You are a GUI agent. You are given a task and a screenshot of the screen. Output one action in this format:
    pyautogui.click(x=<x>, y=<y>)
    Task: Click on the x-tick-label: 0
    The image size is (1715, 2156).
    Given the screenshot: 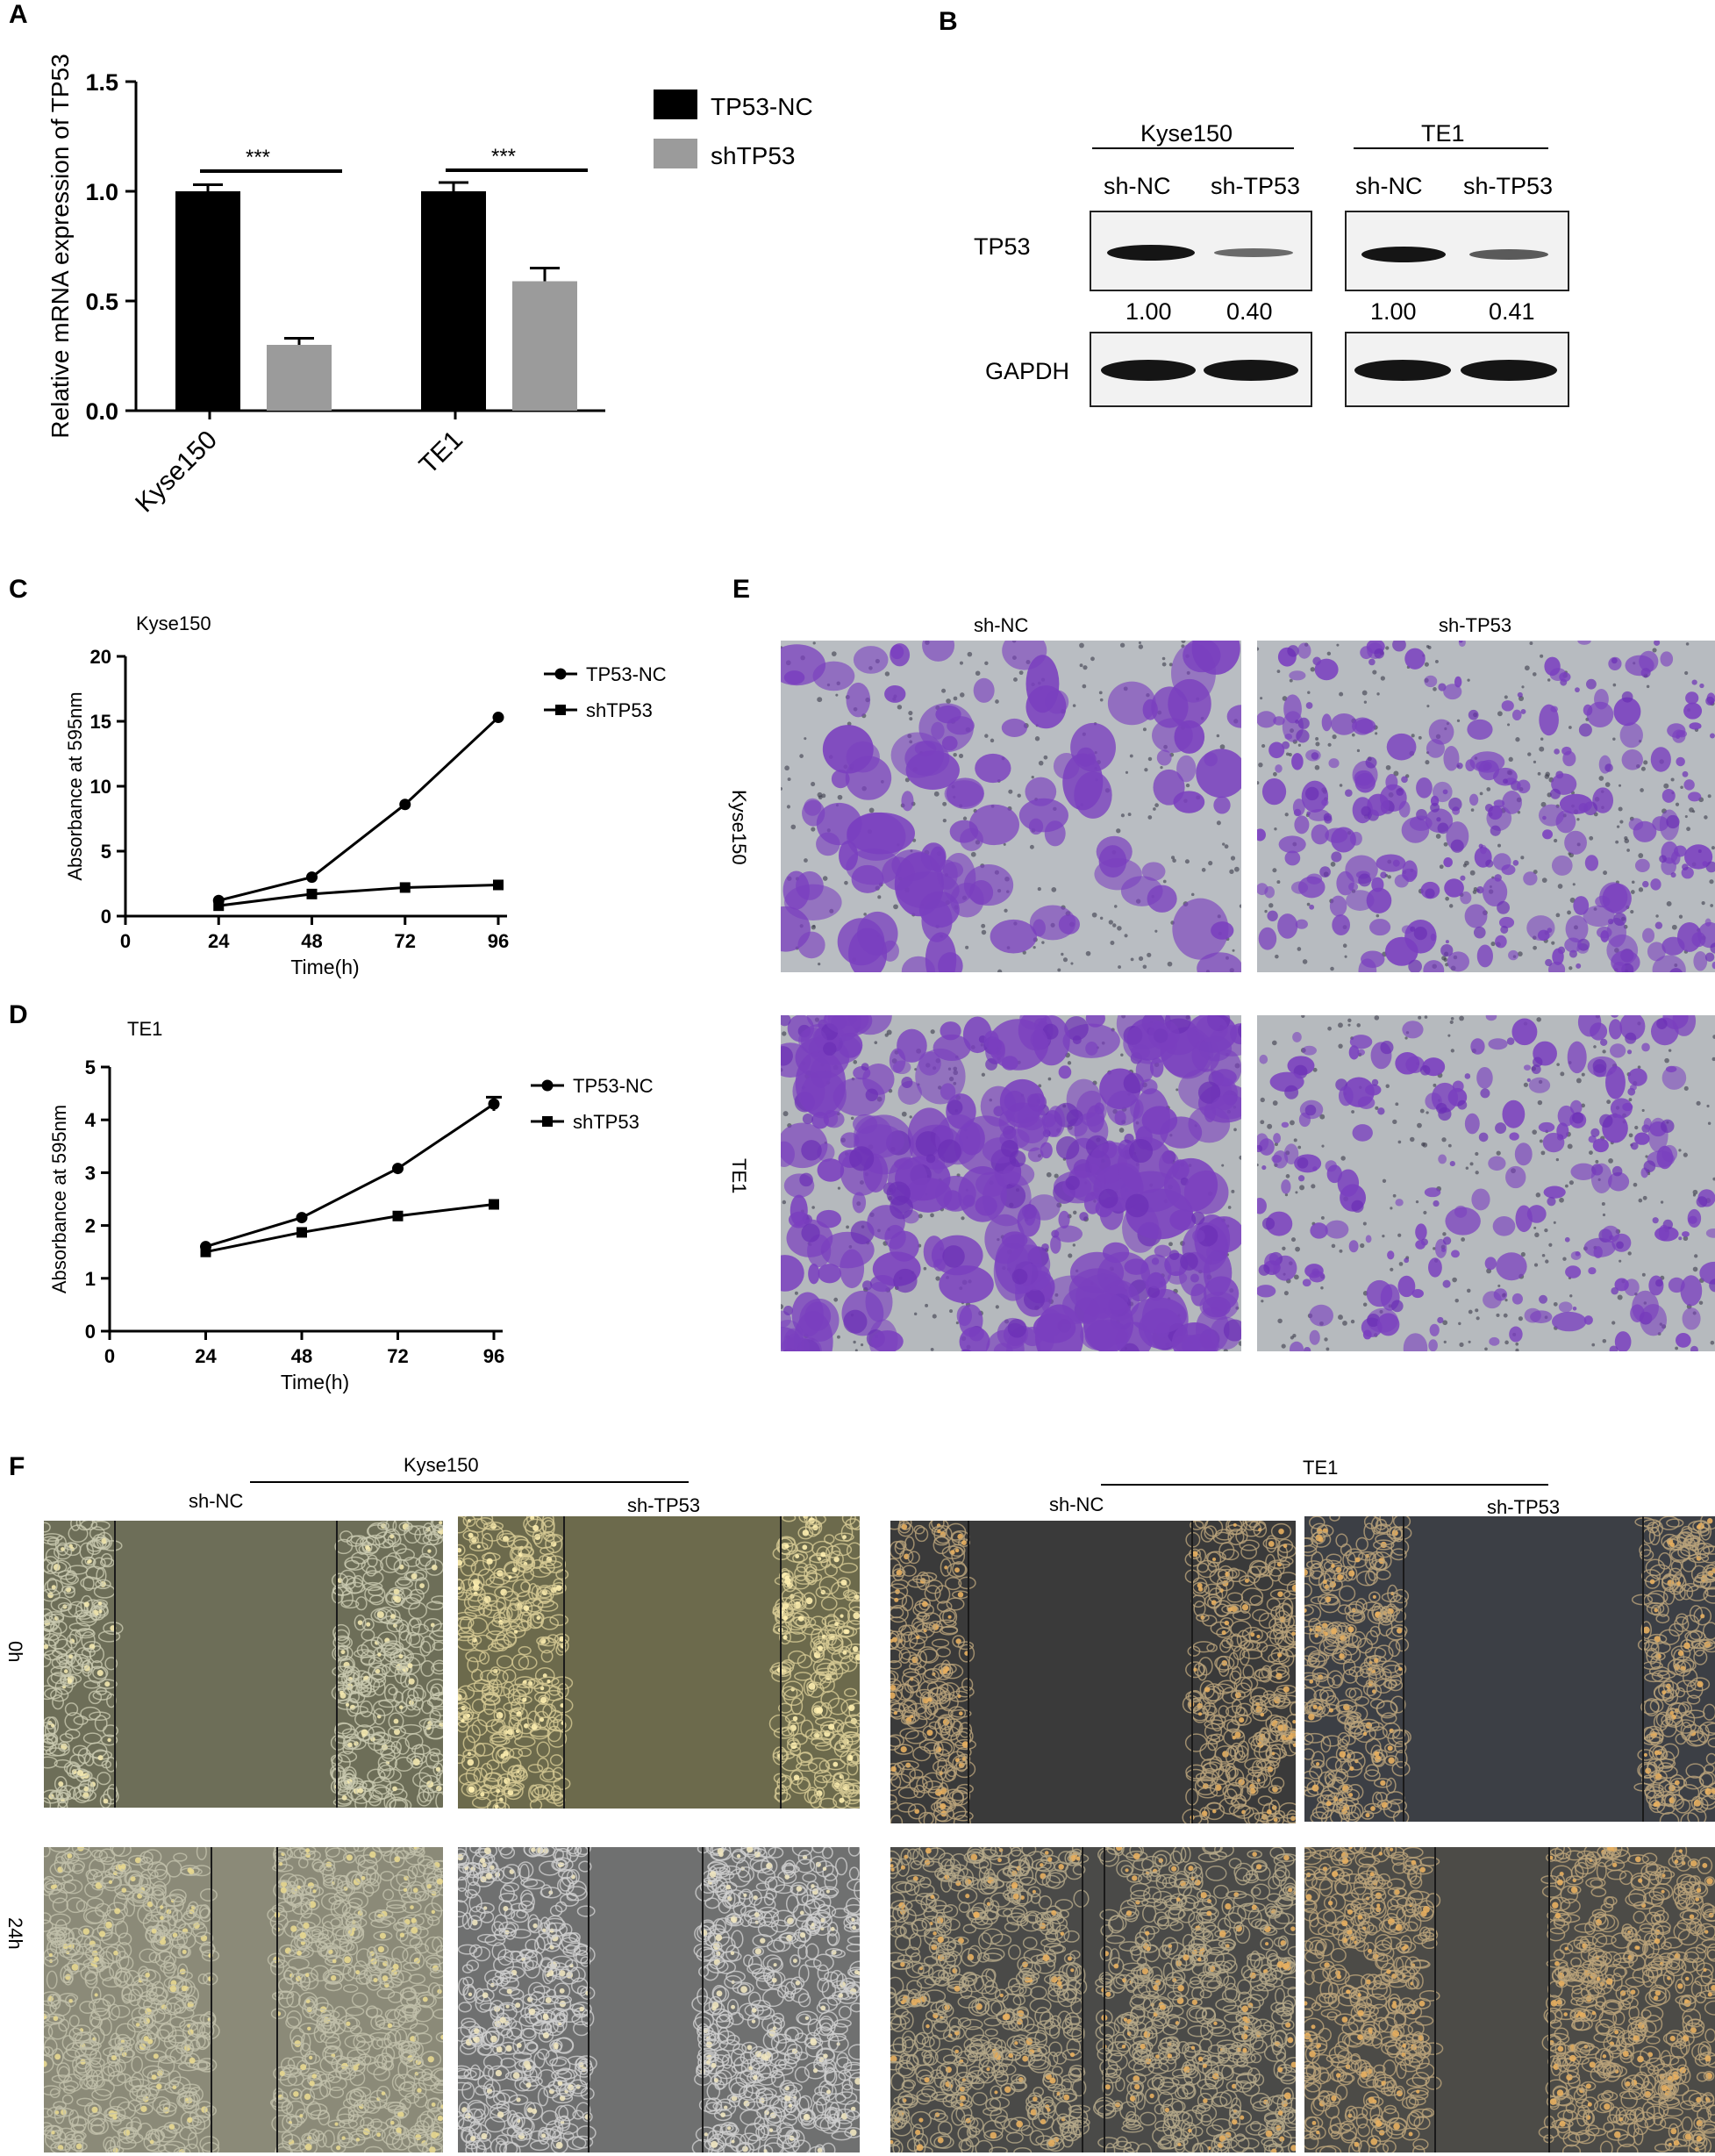 What is the action you would take?
    pyautogui.click(x=126, y=941)
    